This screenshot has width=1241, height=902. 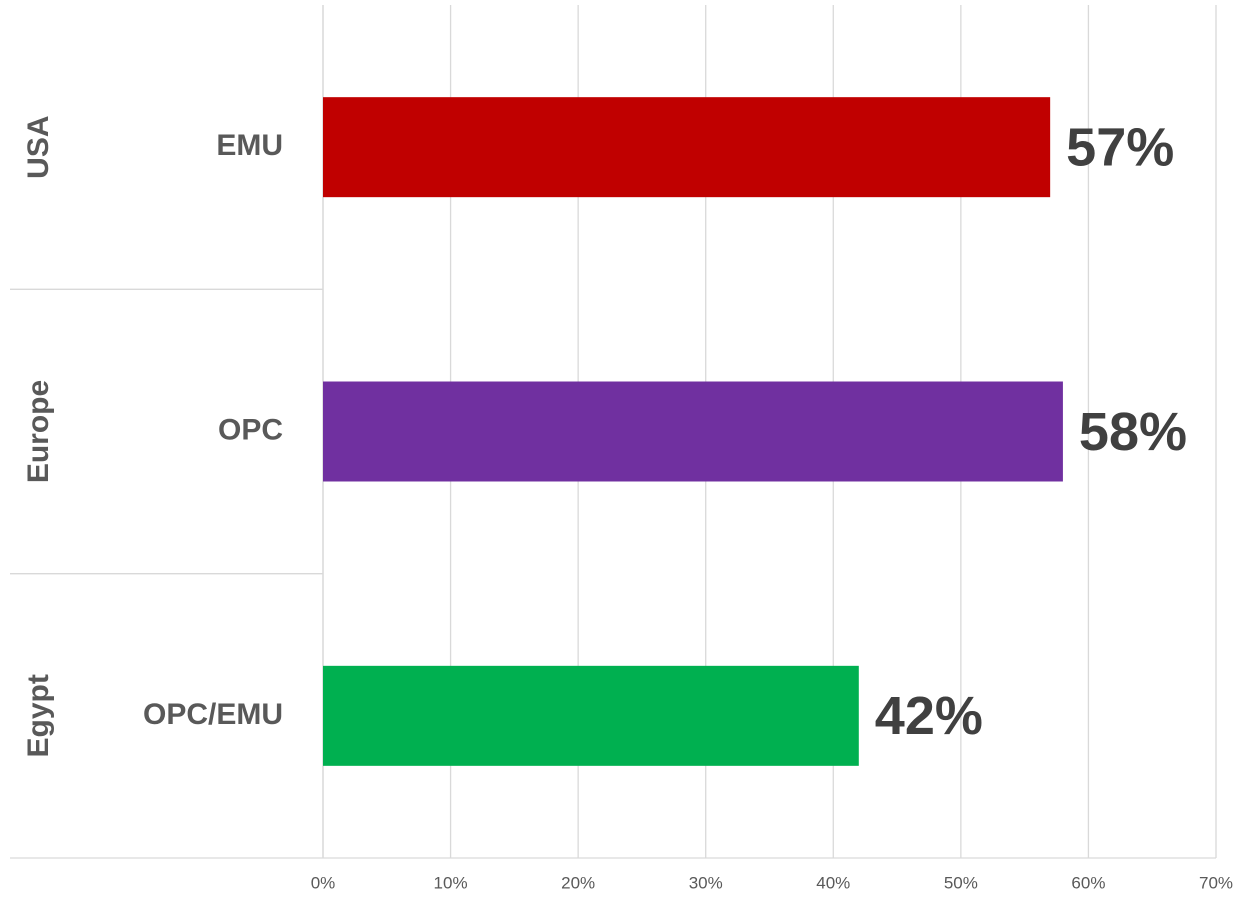 What do you see at coordinates (833, 882) in the screenshot?
I see `x-tick-label: 40%` at bounding box center [833, 882].